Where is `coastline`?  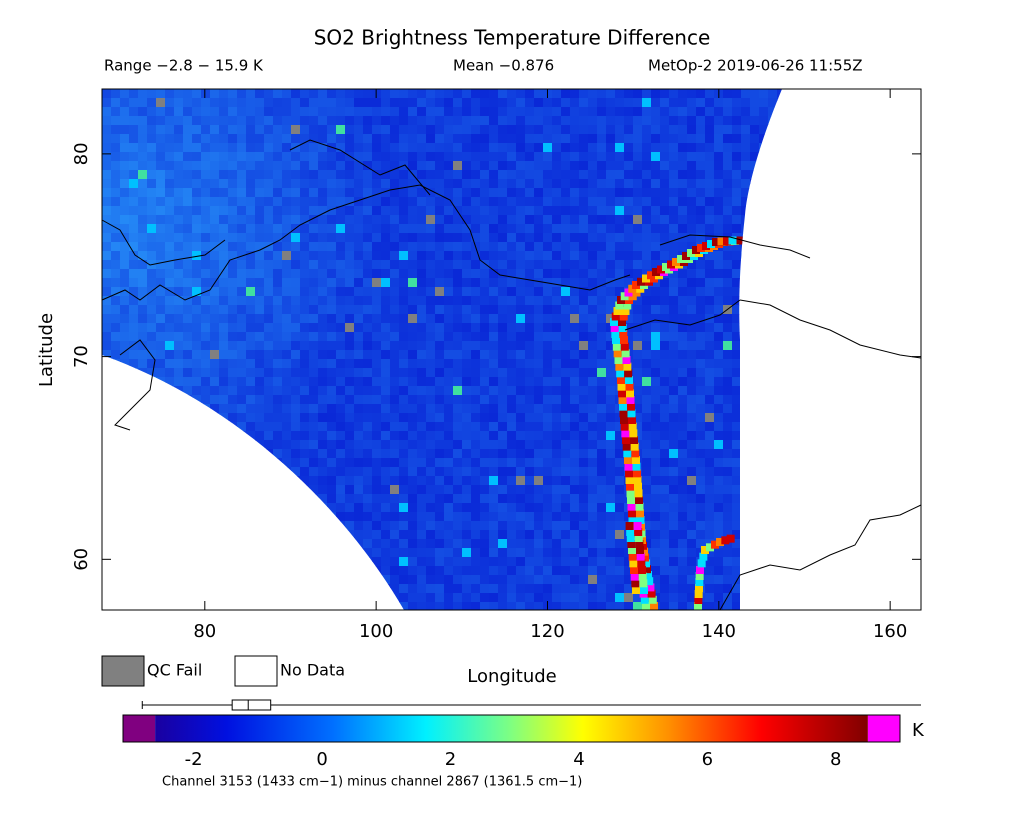 coastline is located at coordinates (820, 557).